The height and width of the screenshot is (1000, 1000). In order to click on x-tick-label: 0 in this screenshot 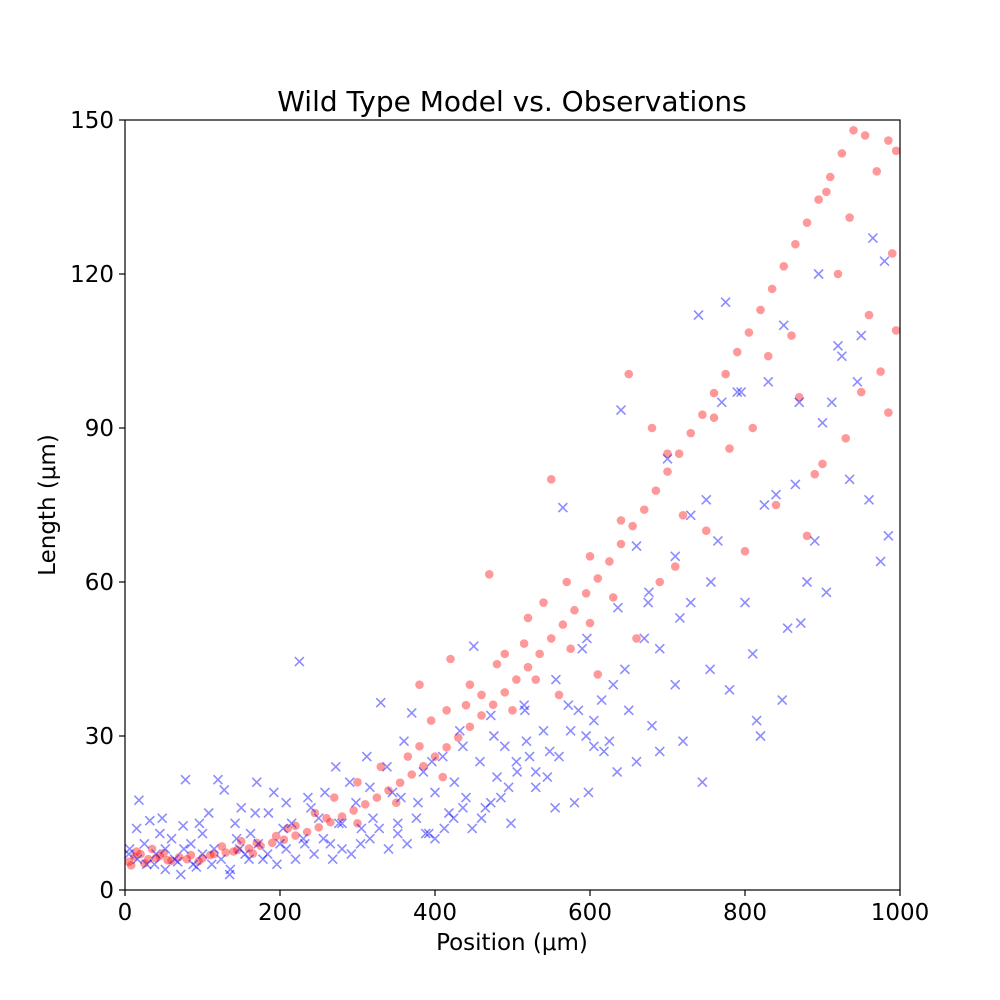, I will do `click(125, 913)`.